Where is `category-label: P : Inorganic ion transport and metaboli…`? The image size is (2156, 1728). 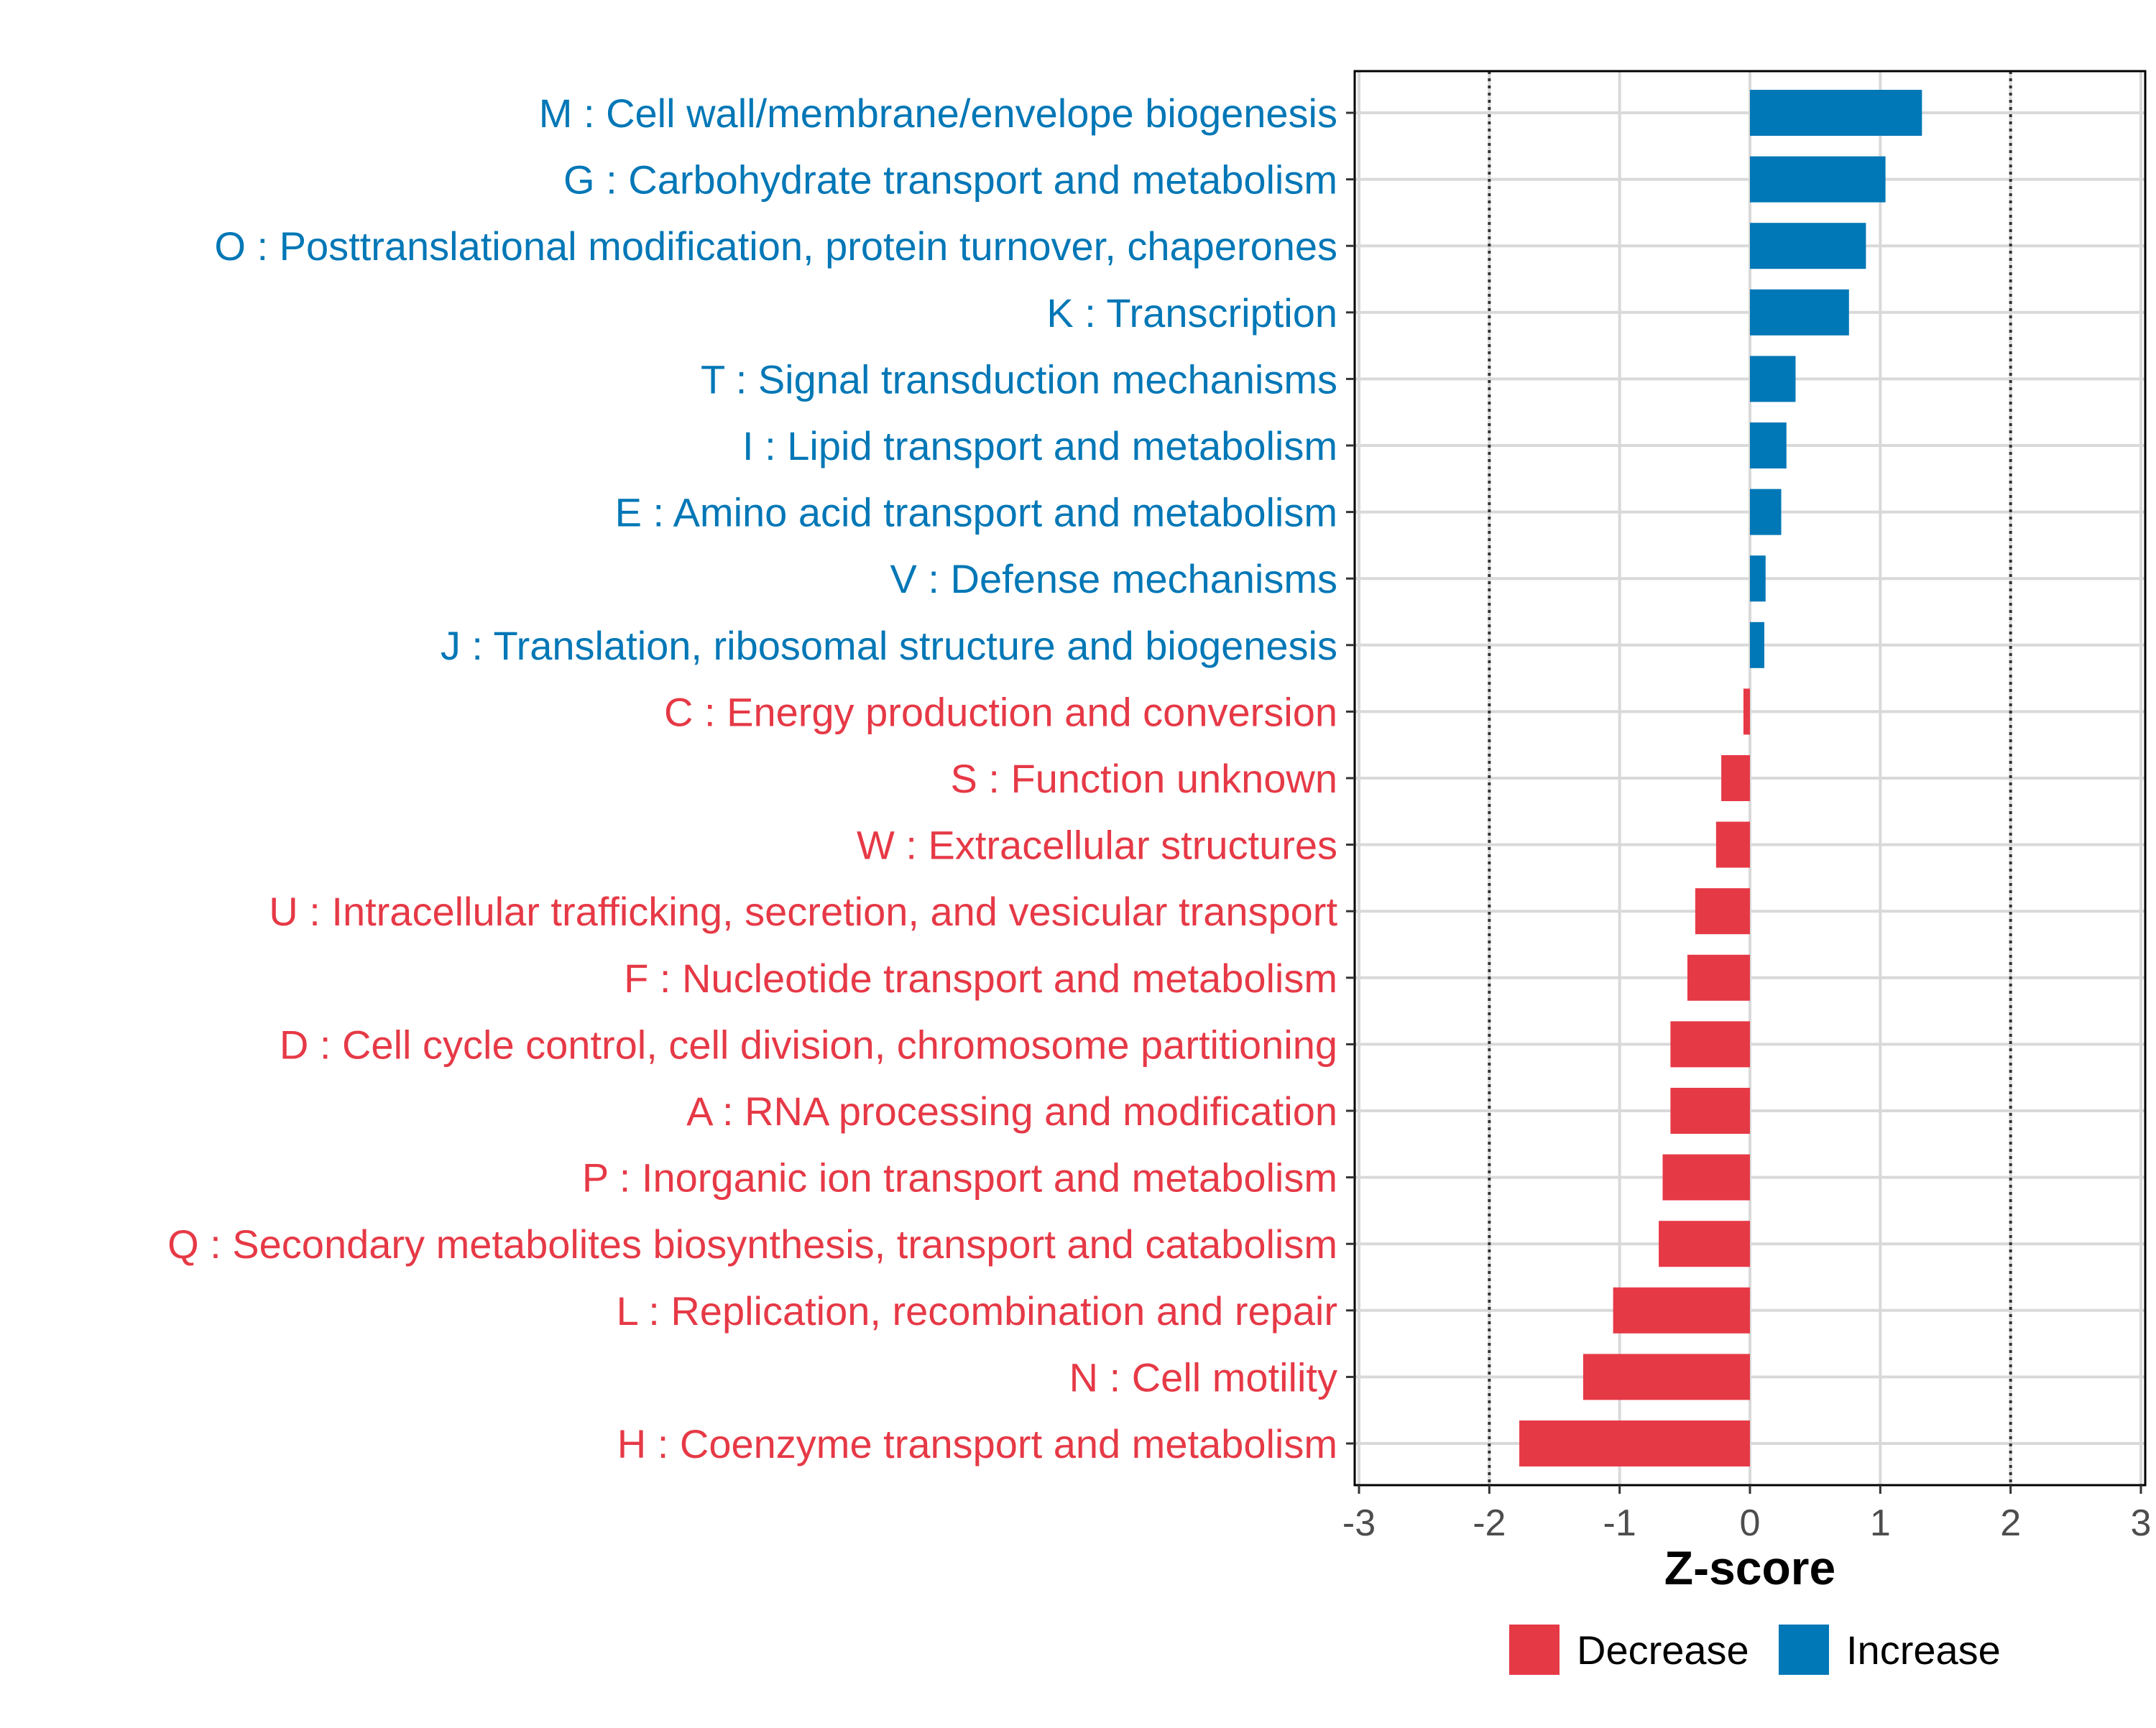
category-label: P : Inorganic ion transport and metaboli… is located at coordinates (960, 1178).